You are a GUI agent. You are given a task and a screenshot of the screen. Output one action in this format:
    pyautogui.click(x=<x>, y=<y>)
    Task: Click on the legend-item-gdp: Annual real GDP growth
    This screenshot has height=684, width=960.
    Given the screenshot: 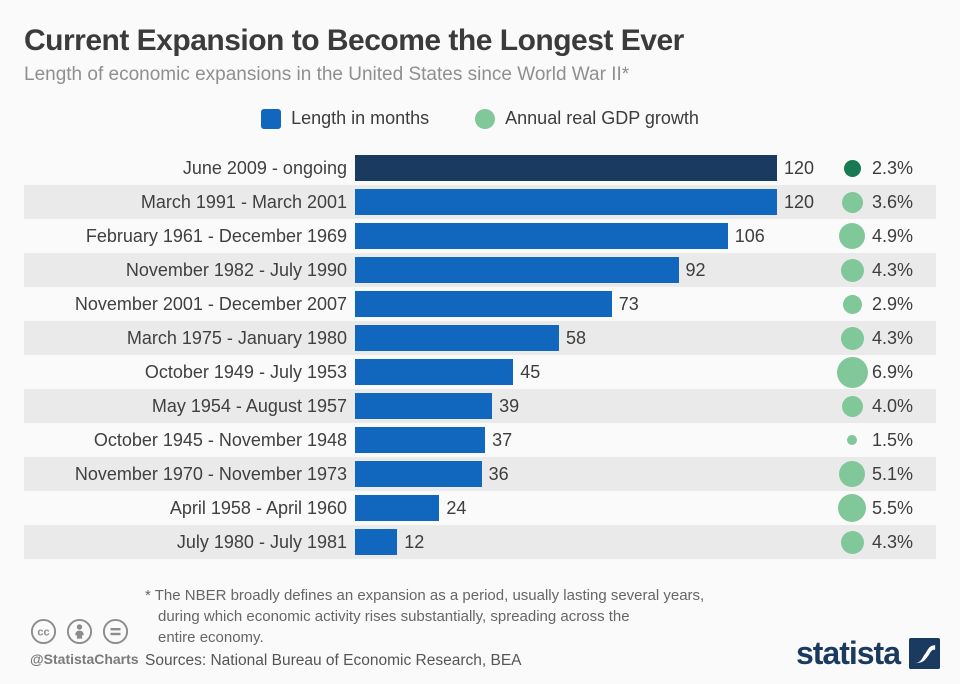 What is the action you would take?
    pyautogui.click(x=587, y=118)
    